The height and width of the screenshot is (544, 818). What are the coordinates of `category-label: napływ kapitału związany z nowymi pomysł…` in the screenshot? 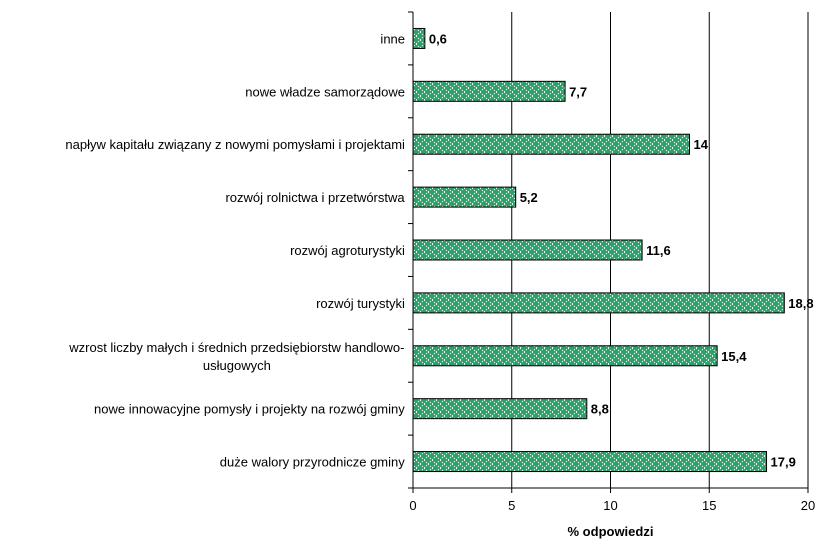 It's located at (235, 144).